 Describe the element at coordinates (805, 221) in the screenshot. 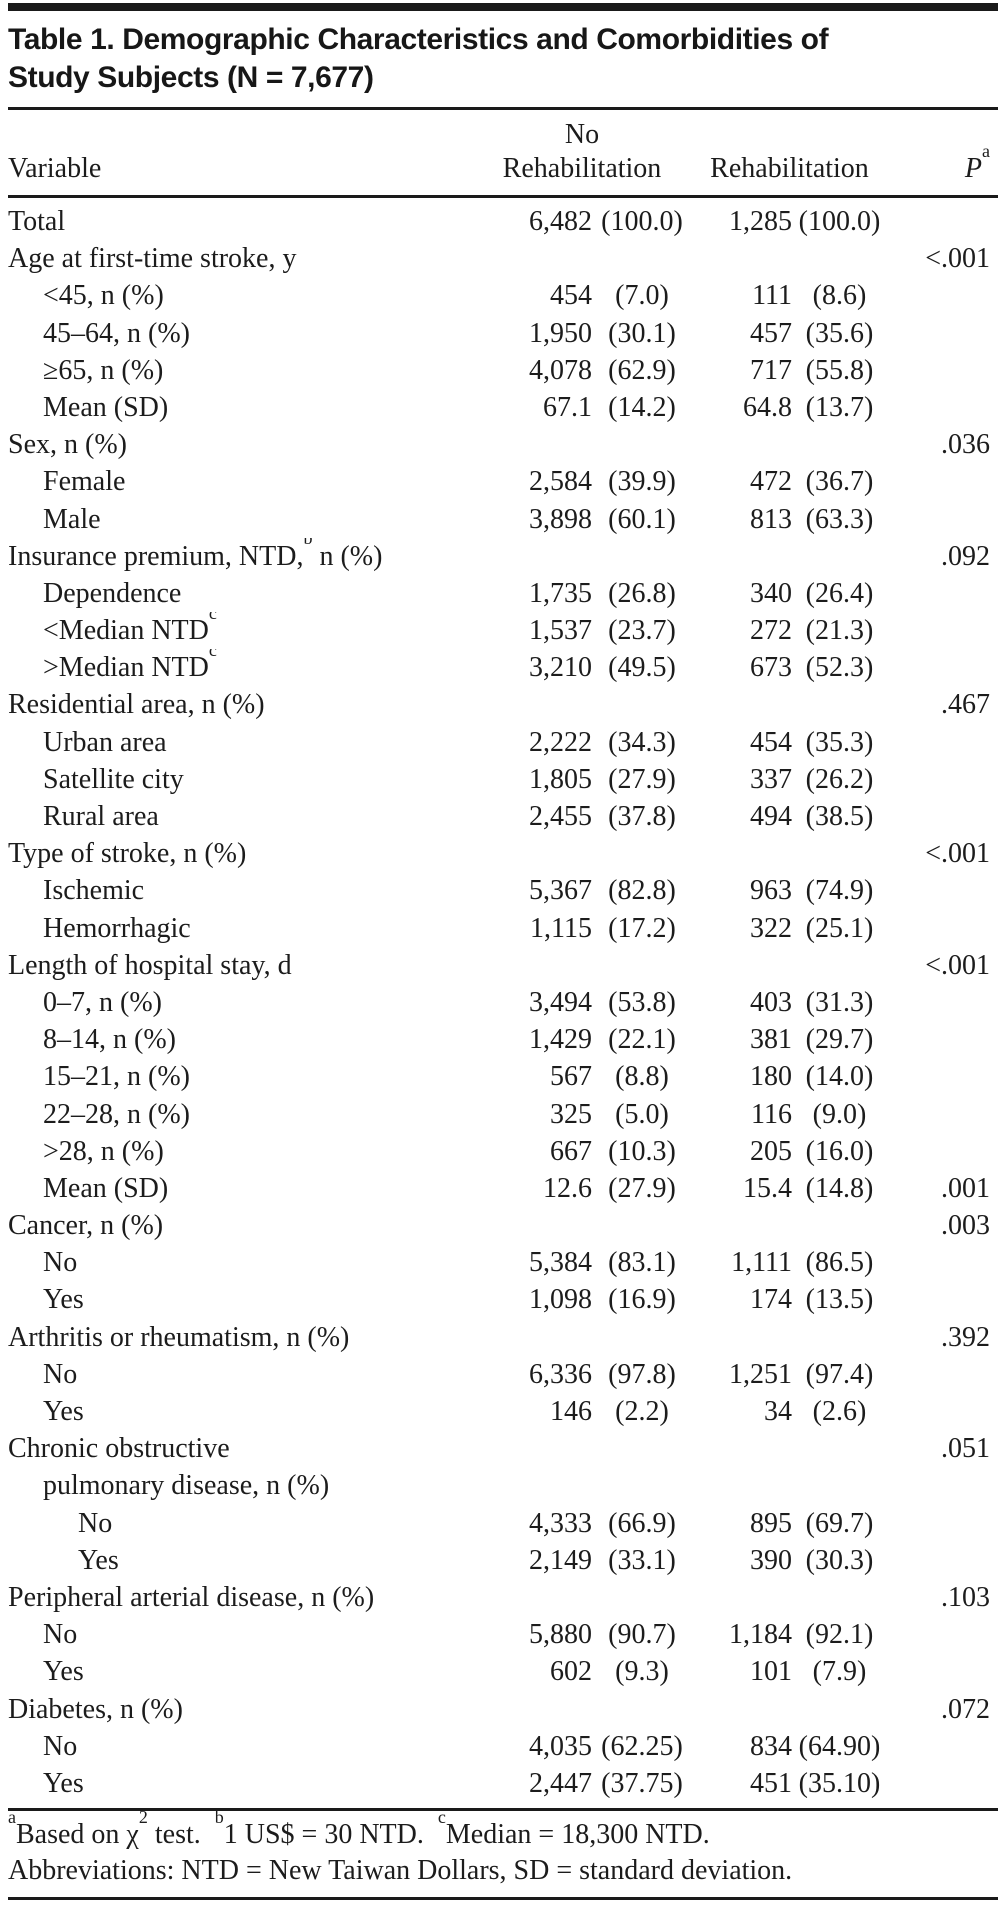

I see `rehab-value: 1,285 (100.0)` at that location.